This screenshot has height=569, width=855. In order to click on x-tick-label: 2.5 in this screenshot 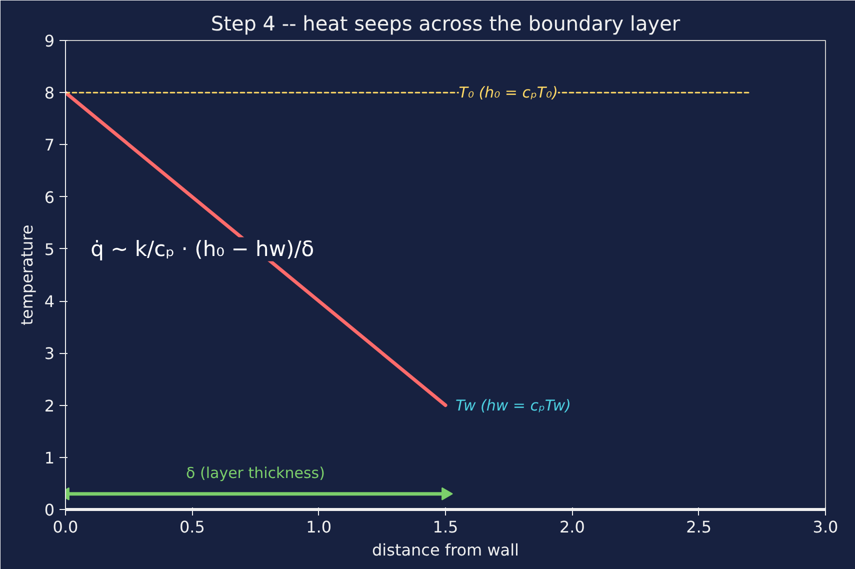, I will do `click(699, 527)`.